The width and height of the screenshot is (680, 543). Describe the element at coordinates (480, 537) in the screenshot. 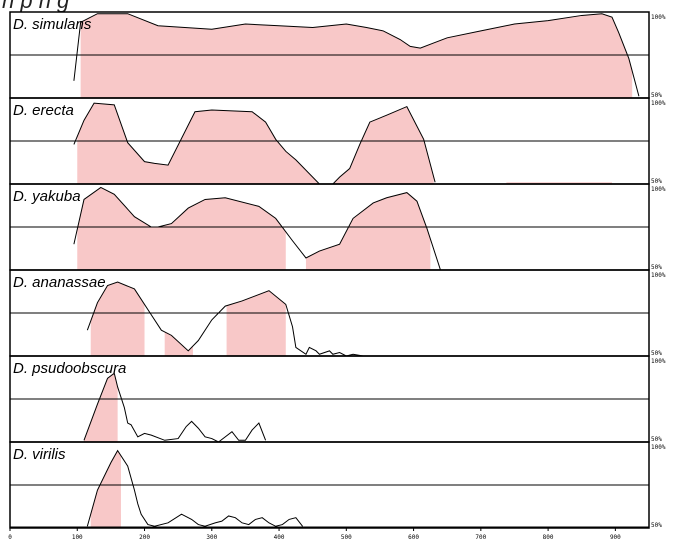

I see `x-tick-label: 700` at that location.